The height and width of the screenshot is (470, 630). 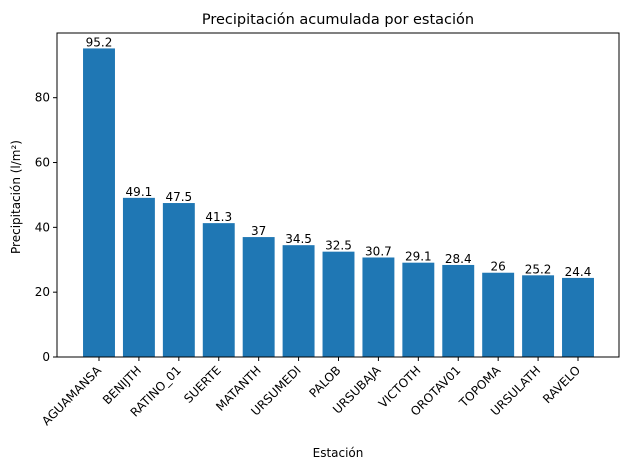 What do you see at coordinates (138, 277) in the screenshot?
I see `bar-benijth` at bounding box center [138, 277].